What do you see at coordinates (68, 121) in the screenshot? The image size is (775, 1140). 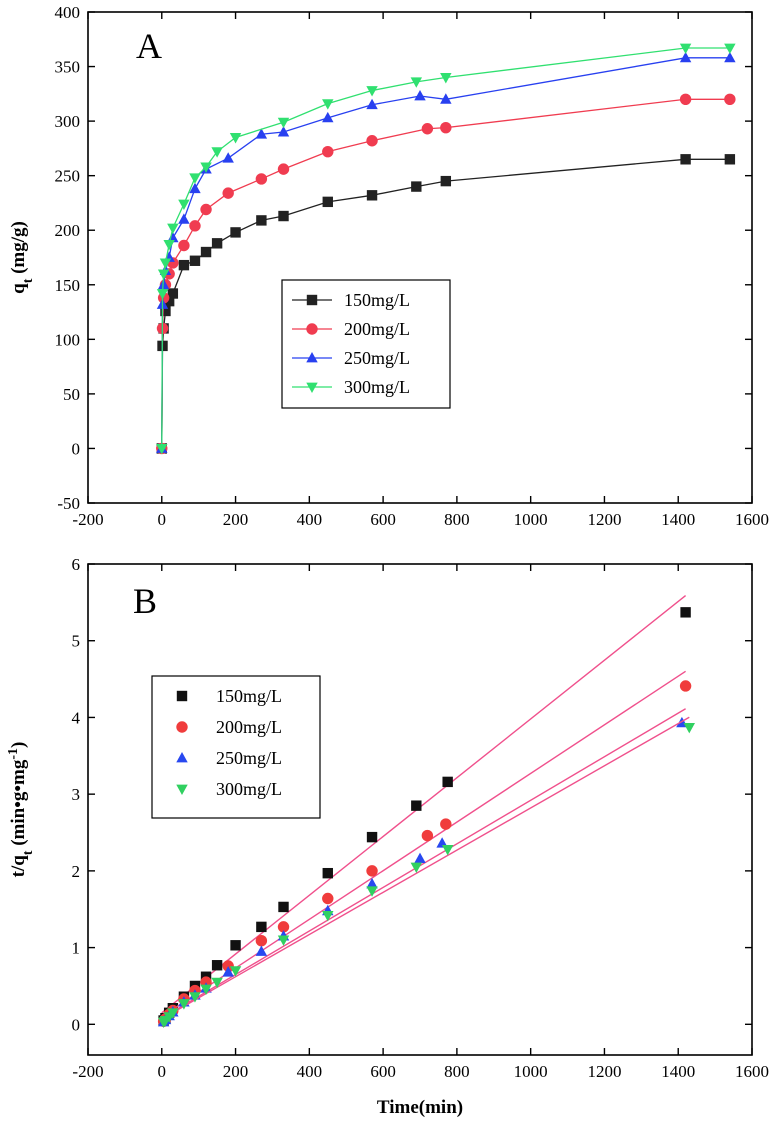 I see `y-tick-label: 300` at bounding box center [68, 121].